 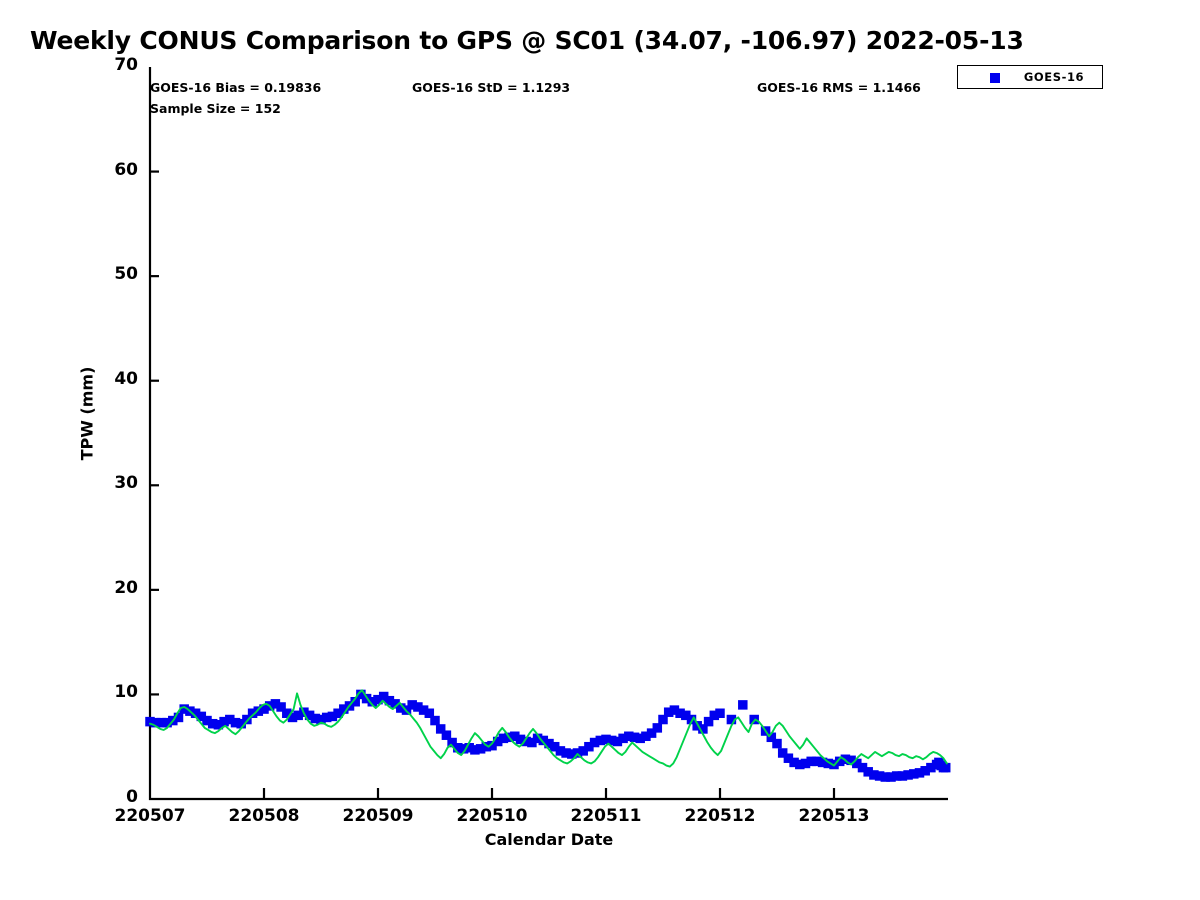 I want to click on series-gps, so click(x=548, y=728).